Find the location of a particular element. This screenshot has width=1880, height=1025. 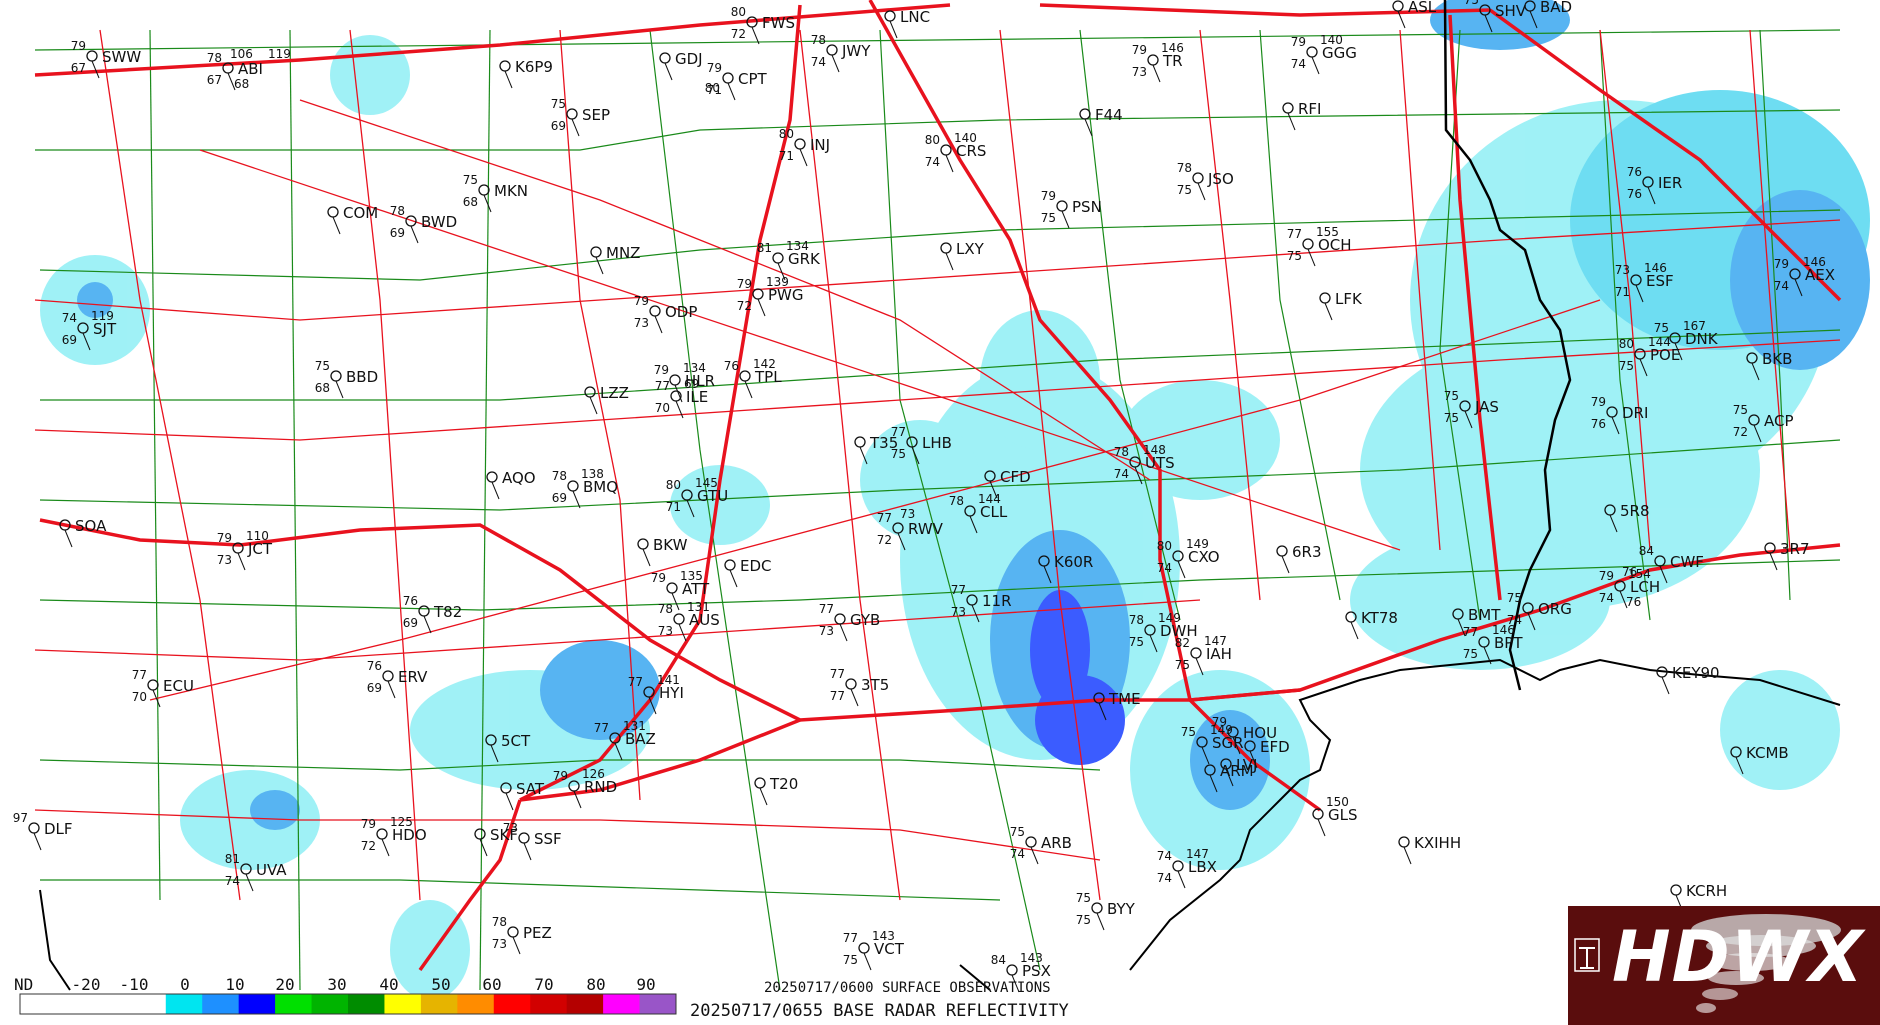

station-psn: PSN 79 75 is located at coordinates (1071, 209).